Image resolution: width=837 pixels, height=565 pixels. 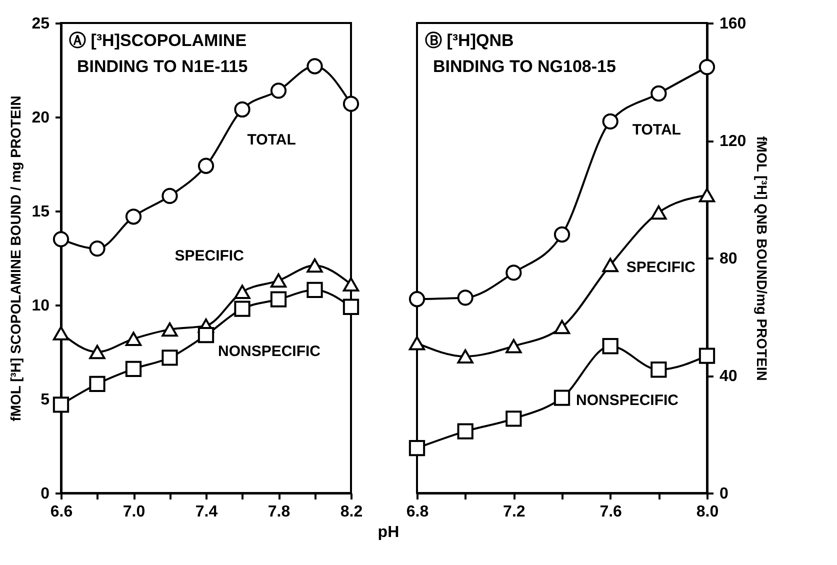 I want to click on text: BINDING TO NG108-15, so click(x=524, y=66).